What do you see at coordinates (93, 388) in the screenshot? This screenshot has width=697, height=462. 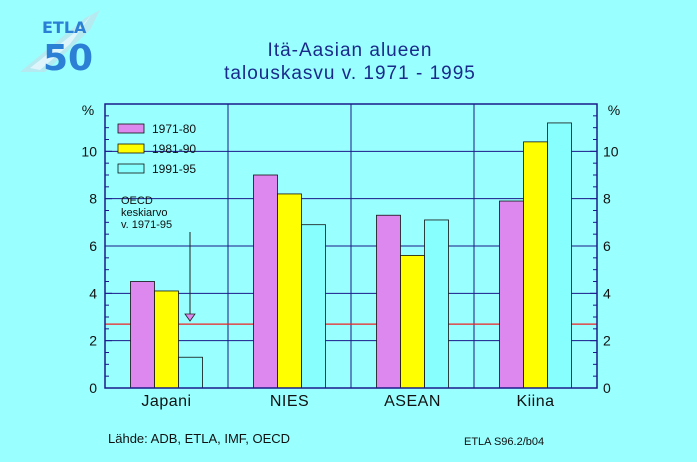 I see `y-tick-label-left: 0` at bounding box center [93, 388].